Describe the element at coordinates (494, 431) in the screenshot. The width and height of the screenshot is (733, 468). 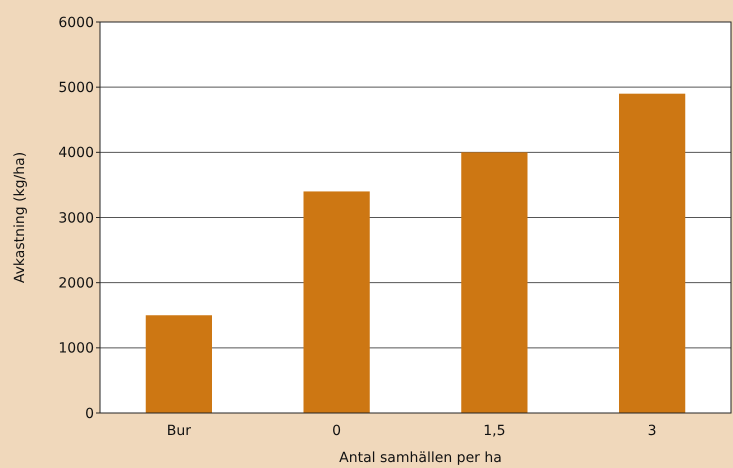
I see `x-tick-label: 1,5` at that location.